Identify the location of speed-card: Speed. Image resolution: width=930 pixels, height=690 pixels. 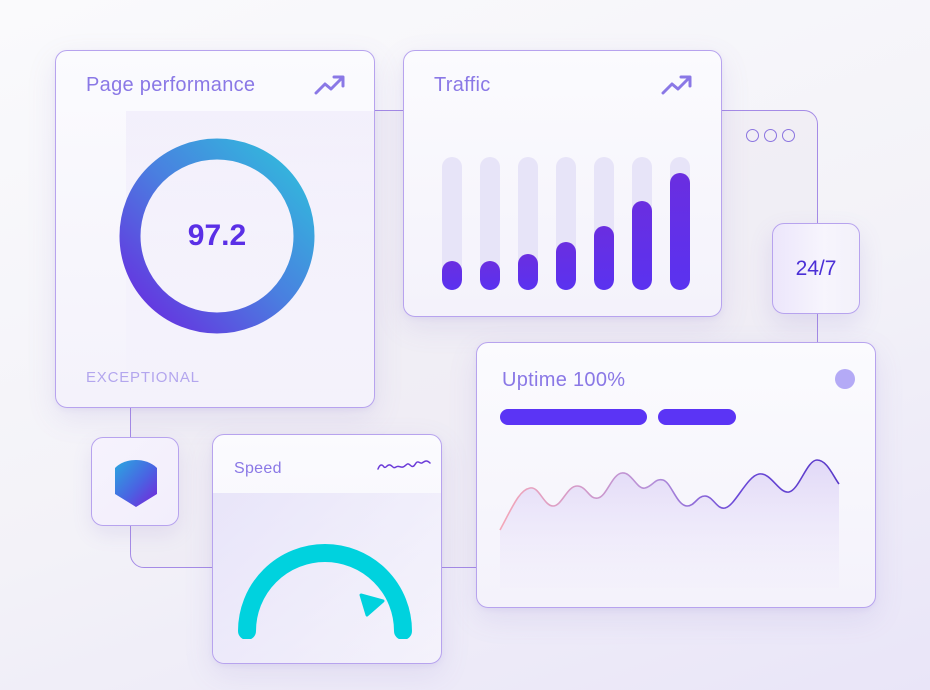
(327, 549).